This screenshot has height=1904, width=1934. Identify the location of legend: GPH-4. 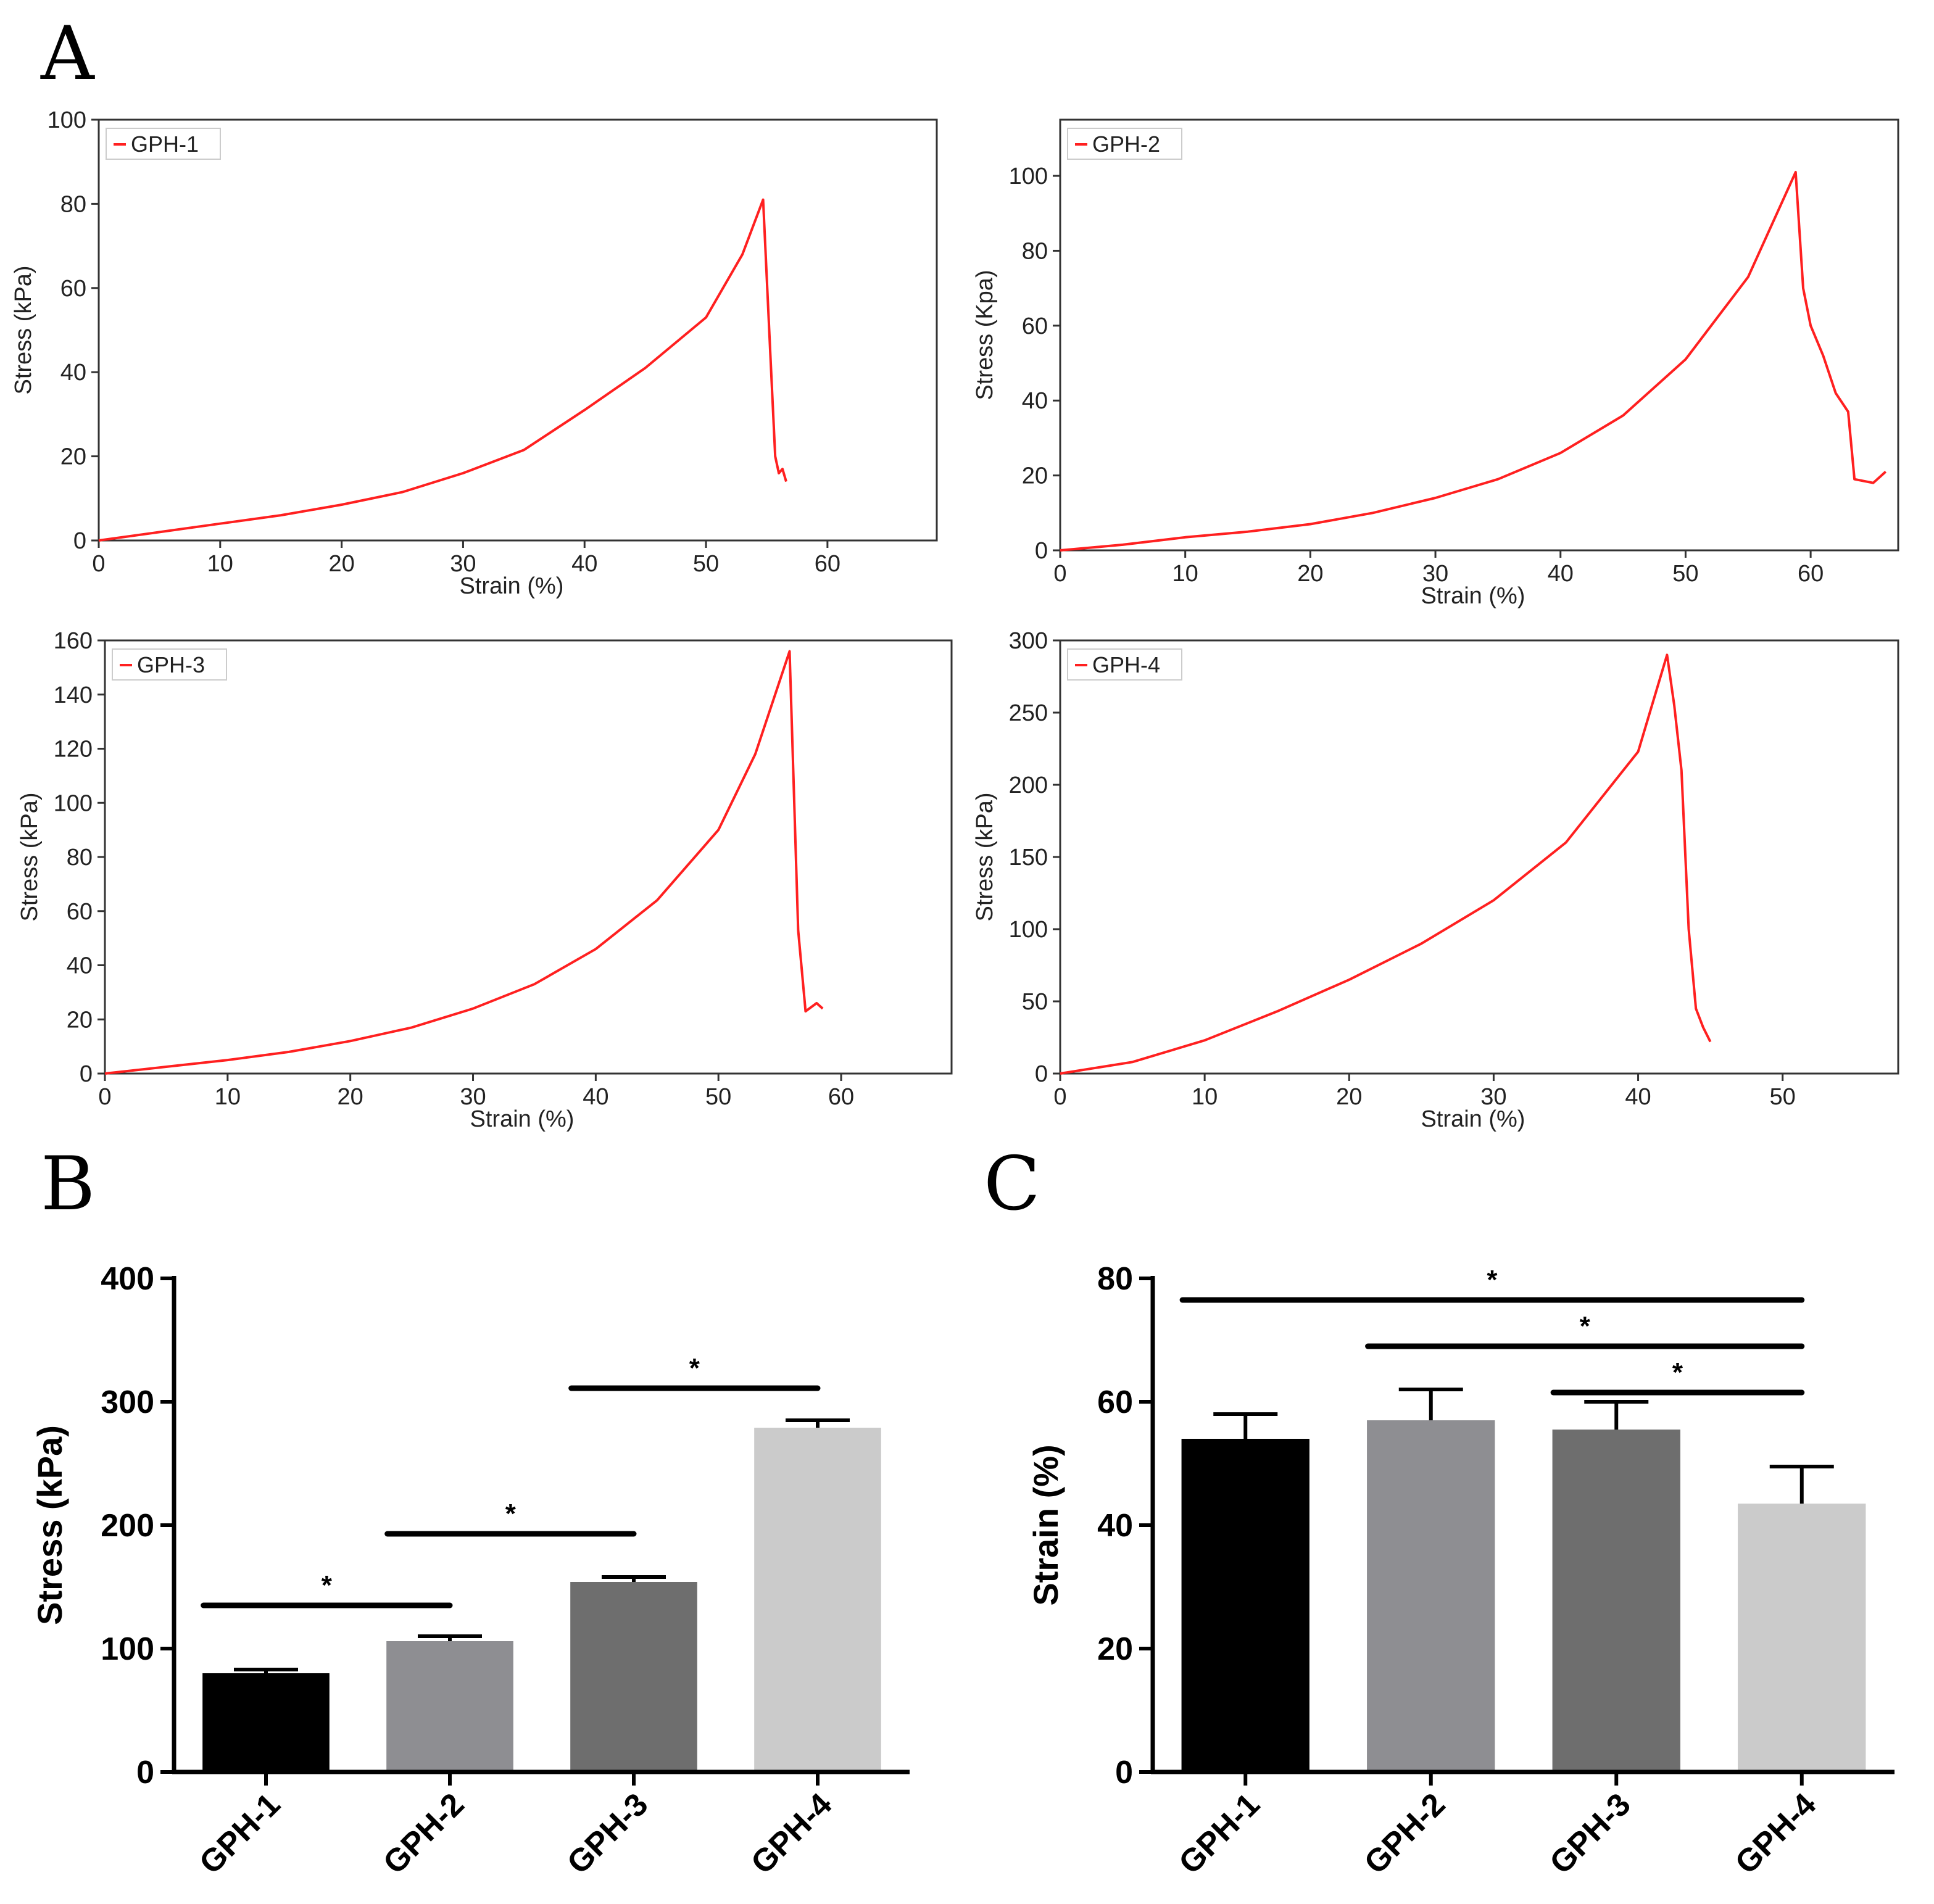
(1124, 665).